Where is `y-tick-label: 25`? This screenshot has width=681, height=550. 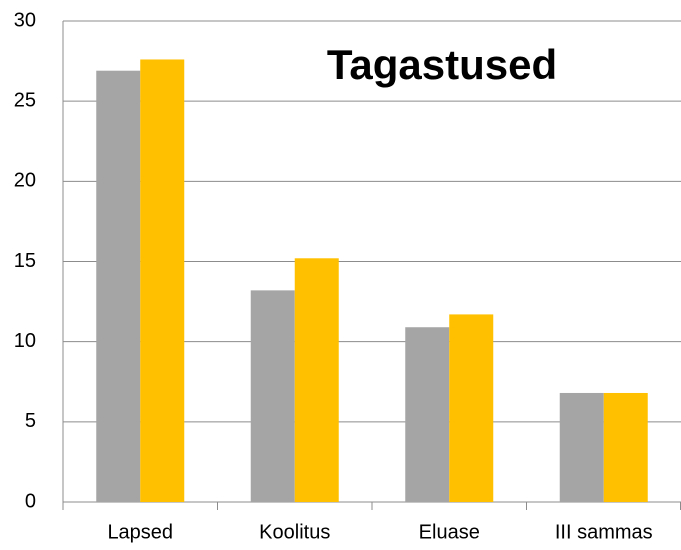 y-tick-label: 25 is located at coordinates (25, 100).